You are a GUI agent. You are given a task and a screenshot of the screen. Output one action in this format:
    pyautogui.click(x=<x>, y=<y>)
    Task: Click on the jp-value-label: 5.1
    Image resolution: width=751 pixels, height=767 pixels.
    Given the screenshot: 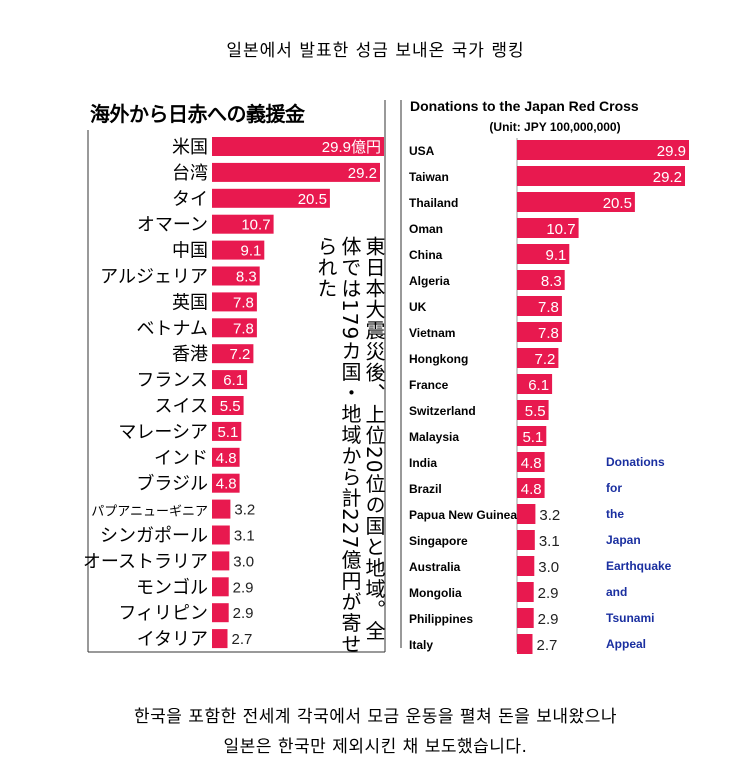 What is the action you would take?
    pyautogui.click(x=227, y=432)
    